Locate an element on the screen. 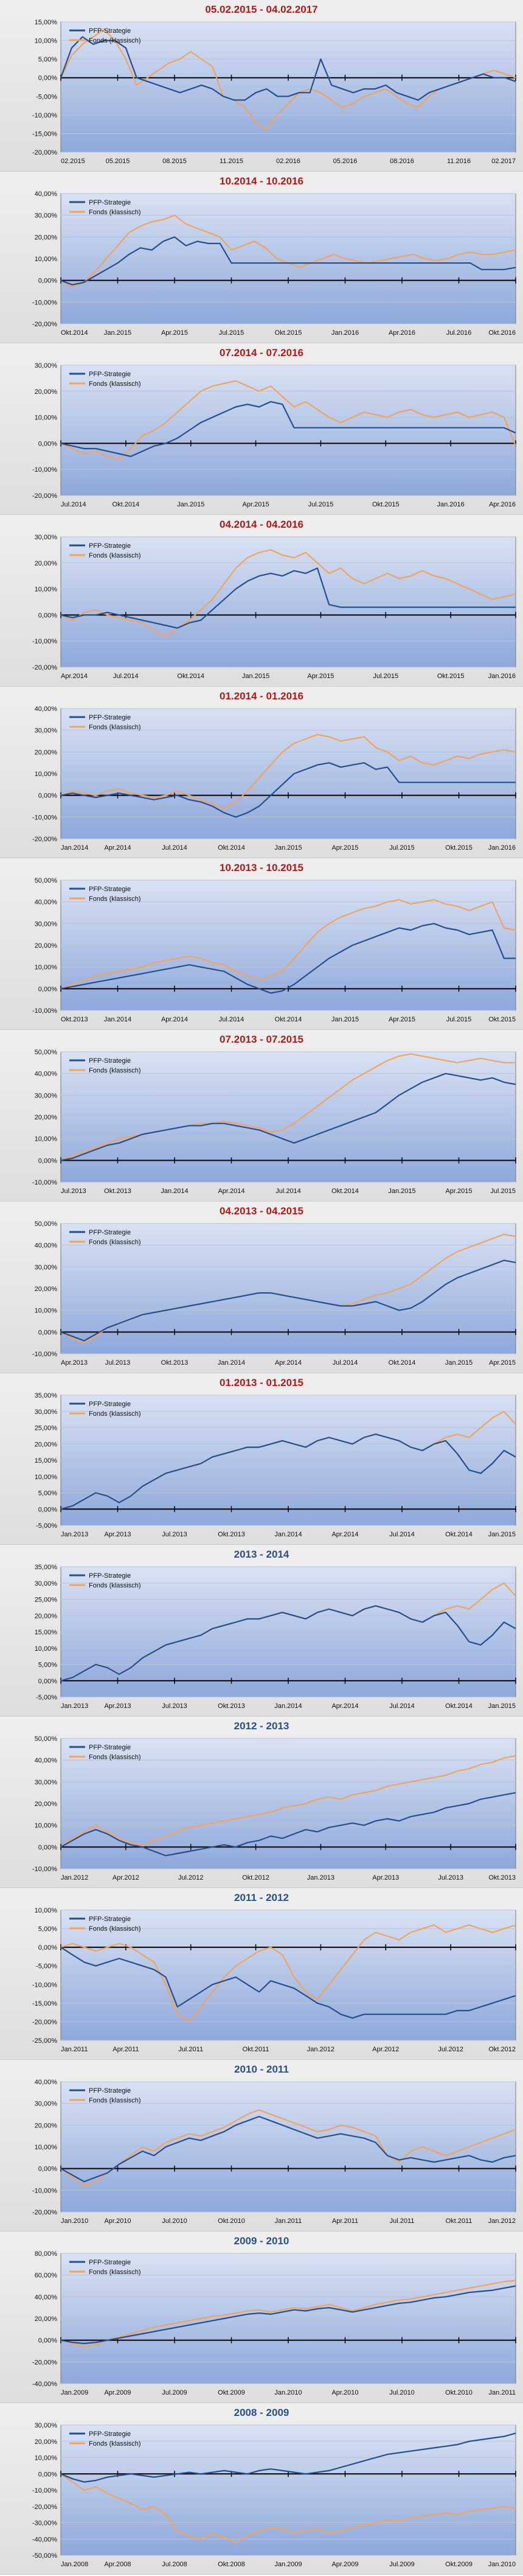 This screenshot has height=2576, width=523. x-tick-label: Okt.2009 is located at coordinates (459, 2565).